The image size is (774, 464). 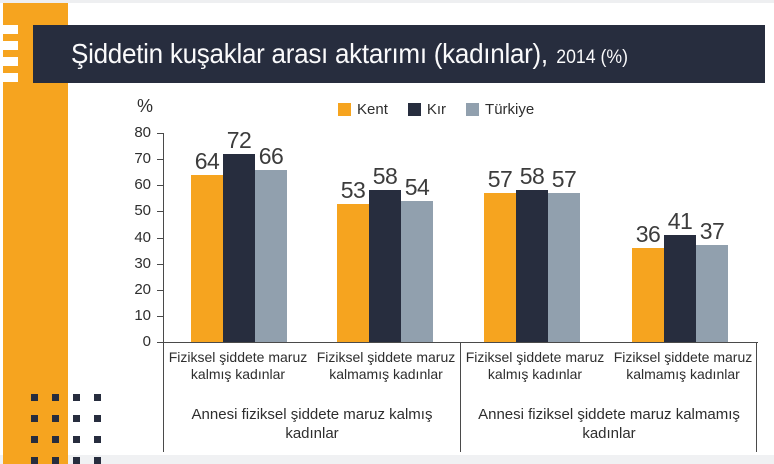 What do you see at coordinates (142, 184) in the screenshot?
I see `y-tick-label: 60` at bounding box center [142, 184].